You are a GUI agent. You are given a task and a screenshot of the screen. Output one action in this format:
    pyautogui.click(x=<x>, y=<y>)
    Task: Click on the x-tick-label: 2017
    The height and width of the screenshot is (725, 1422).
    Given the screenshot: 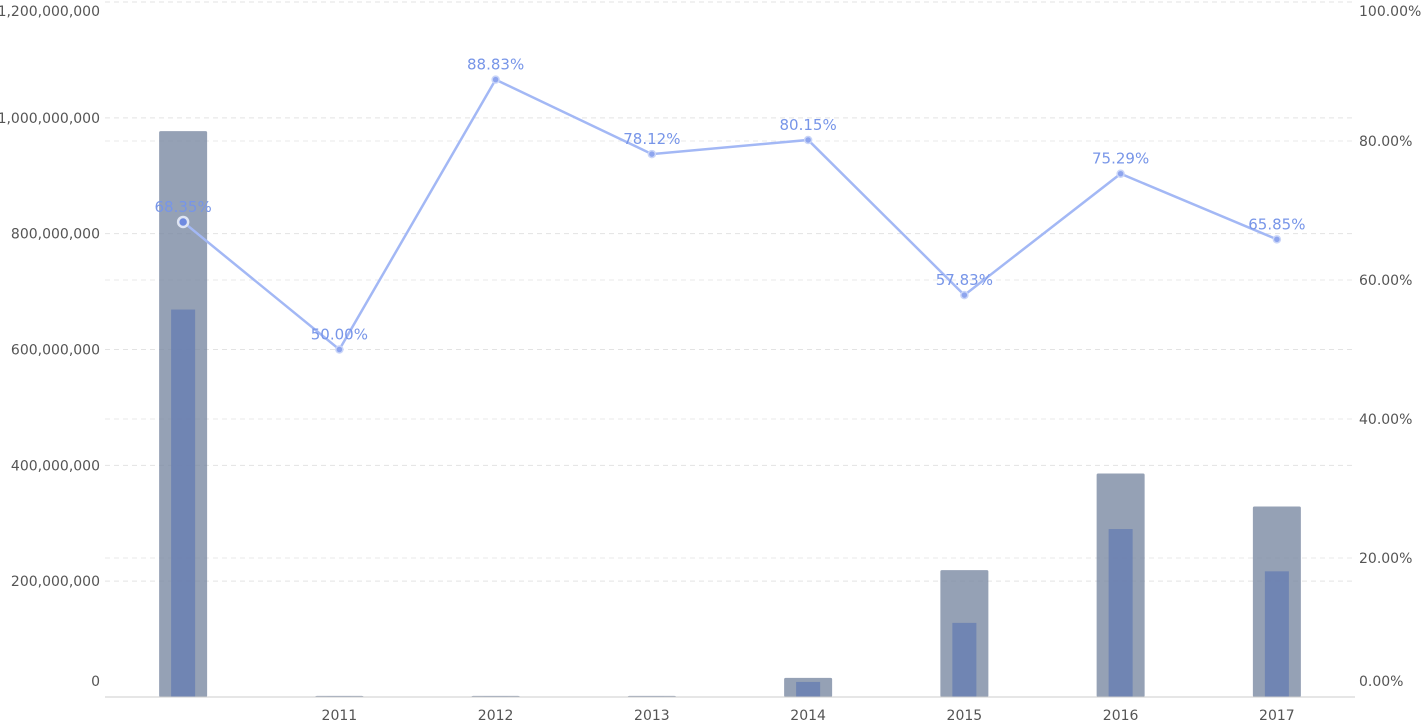 What is the action you would take?
    pyautogui.click(x=1277, y=716)
    